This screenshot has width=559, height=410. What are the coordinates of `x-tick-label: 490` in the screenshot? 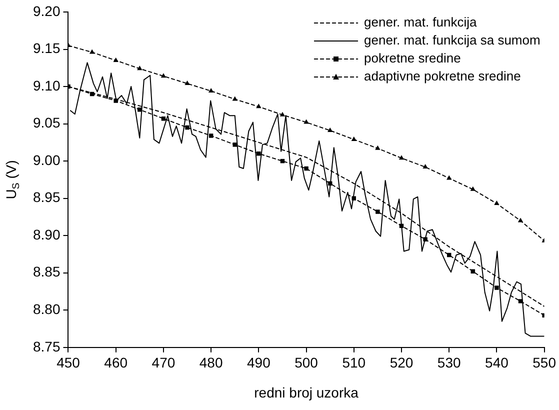 It's located at (258, 362).